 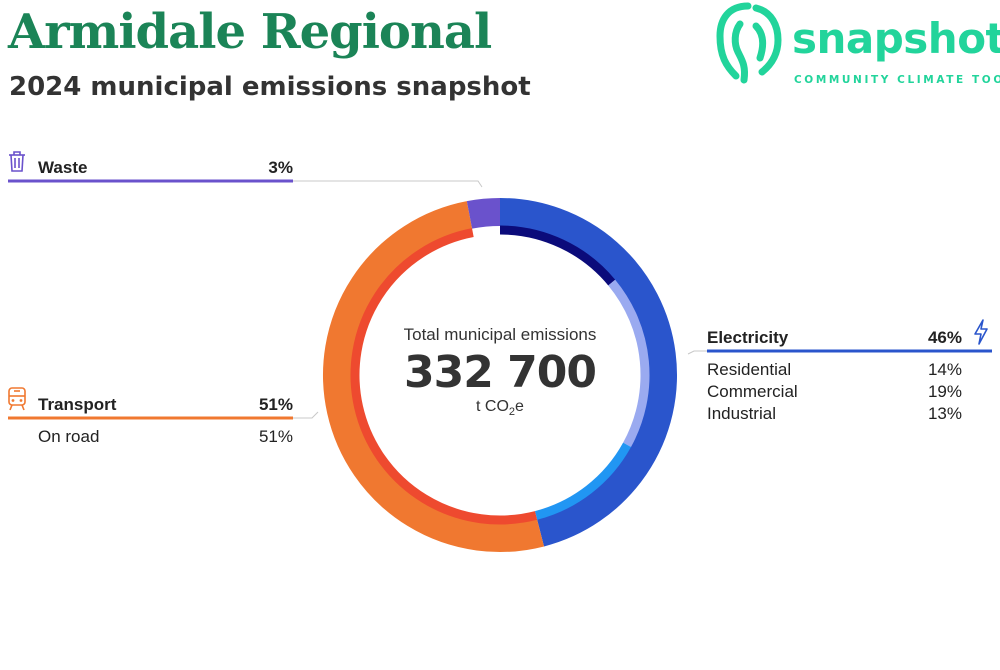 I want to click on transport-percent: 51%, so click(x=275, y=404).